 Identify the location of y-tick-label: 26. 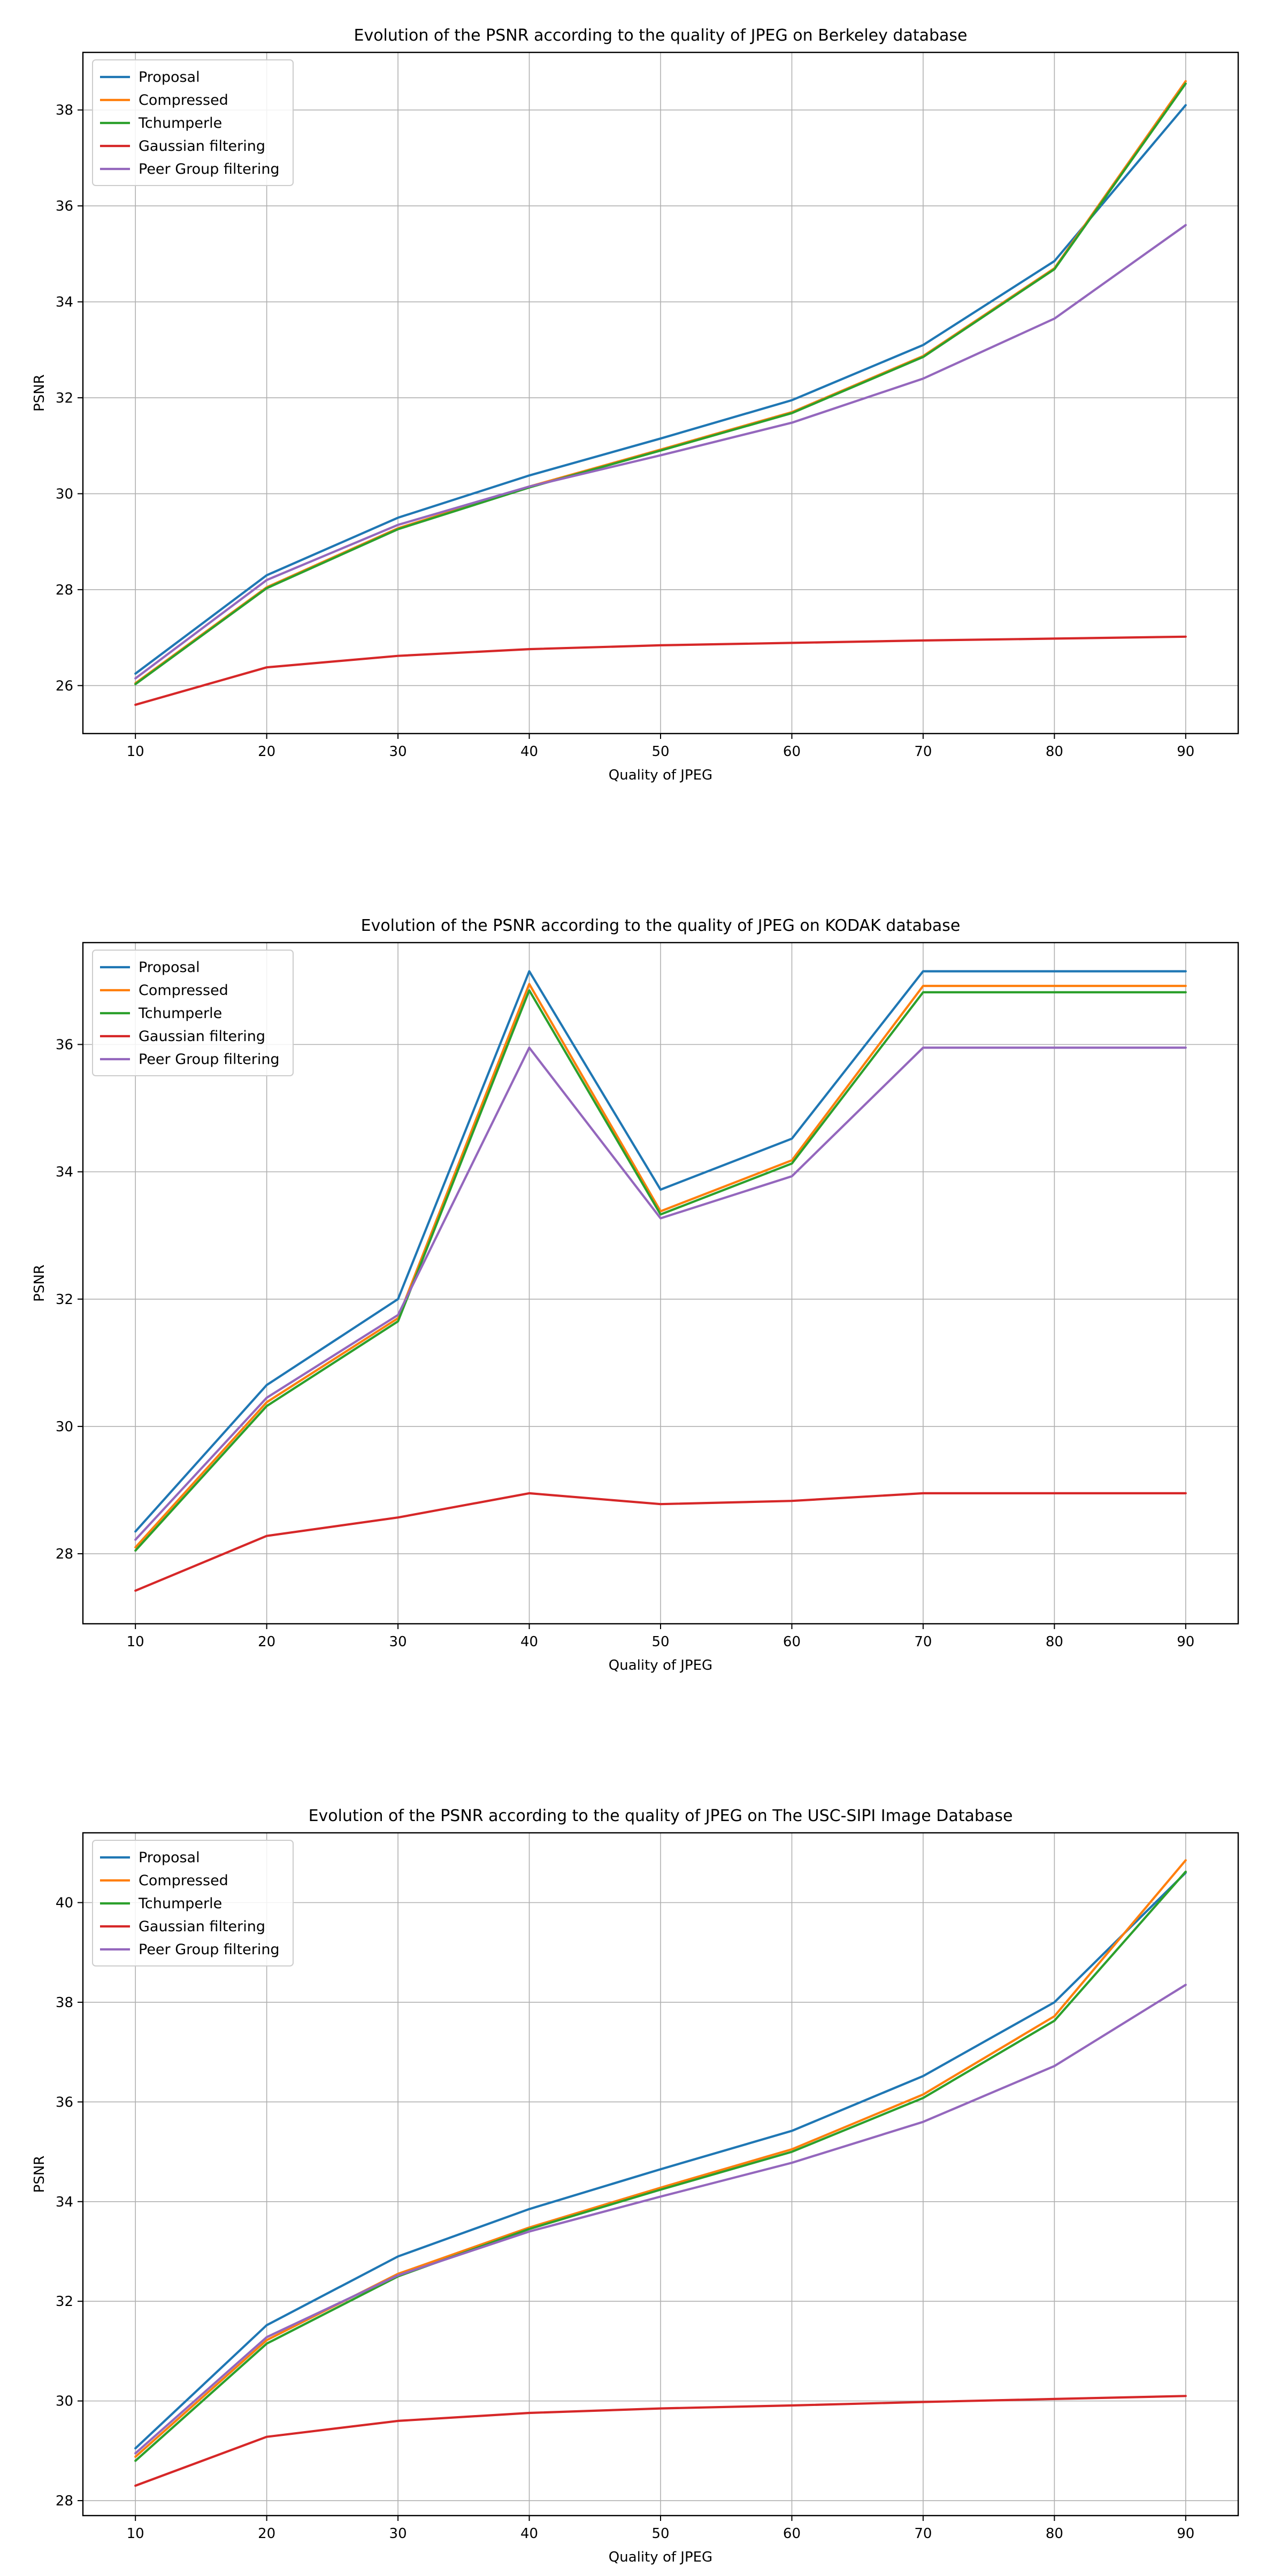
(64, 686).